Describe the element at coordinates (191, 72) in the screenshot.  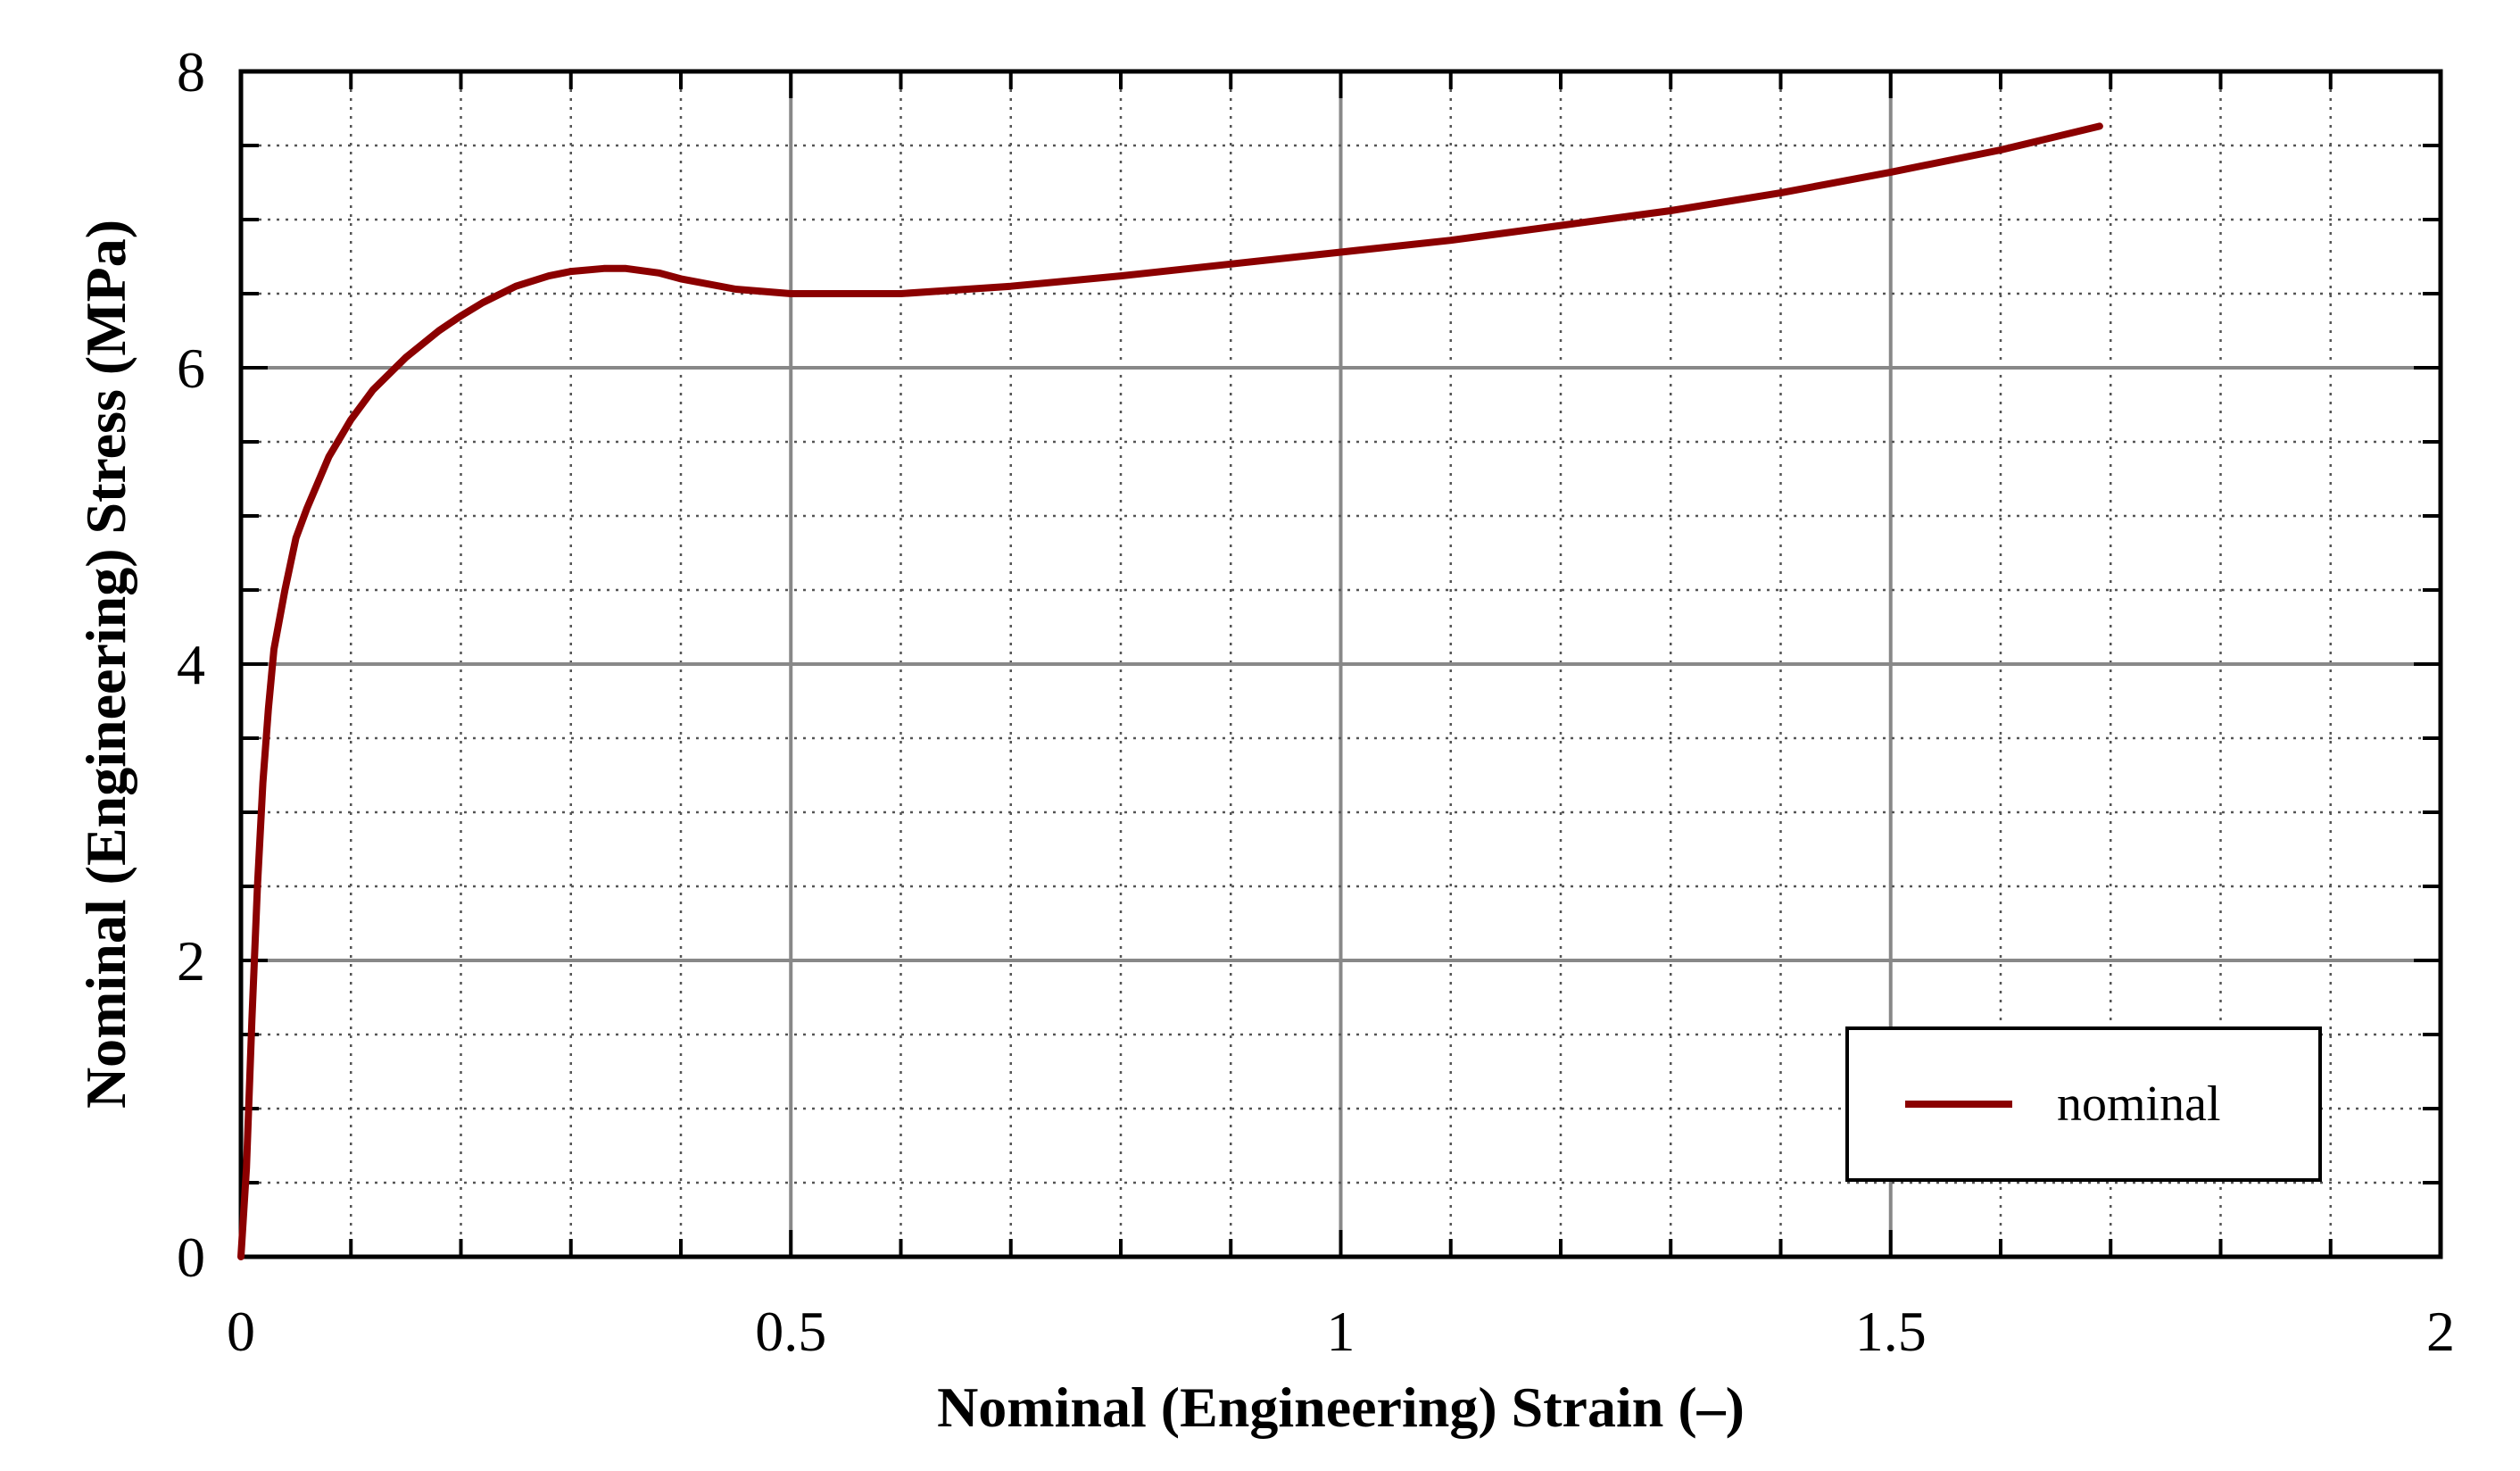
I see `y-tick-label: 8` at that location.